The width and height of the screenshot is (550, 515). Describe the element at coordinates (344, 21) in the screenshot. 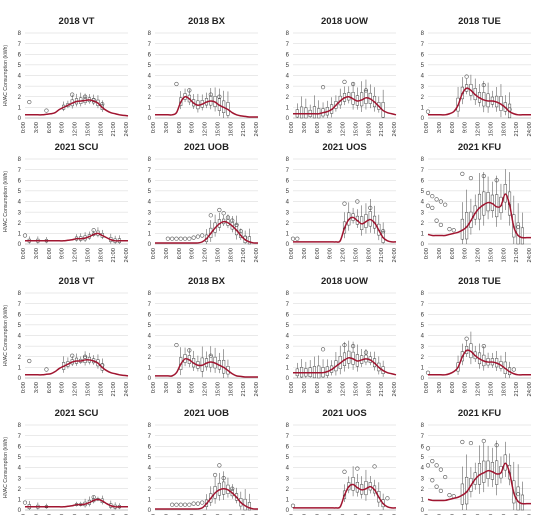

I see `subplot-title: 2018 UOW` at that location.